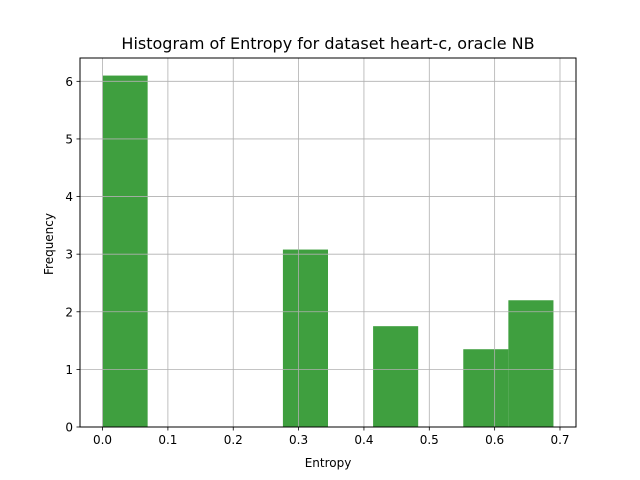  Describe the element at coordinates (69, 428) in the screenshot. I see `y-tick-label: 0` at that location.